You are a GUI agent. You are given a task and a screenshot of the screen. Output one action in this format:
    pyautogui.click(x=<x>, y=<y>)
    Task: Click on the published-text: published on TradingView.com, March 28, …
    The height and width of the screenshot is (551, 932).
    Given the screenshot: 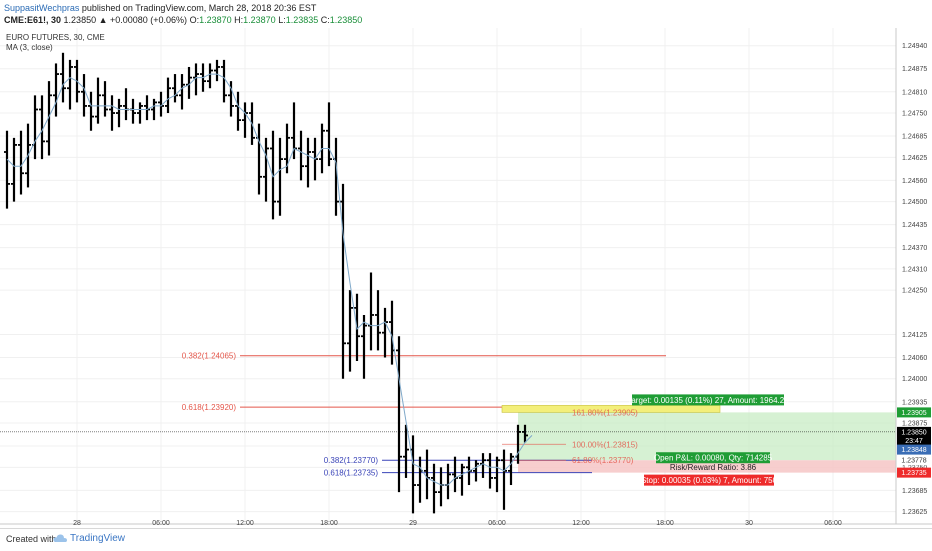 What is the action you would take?
    pyautogui.click(x=198, y=8)
    